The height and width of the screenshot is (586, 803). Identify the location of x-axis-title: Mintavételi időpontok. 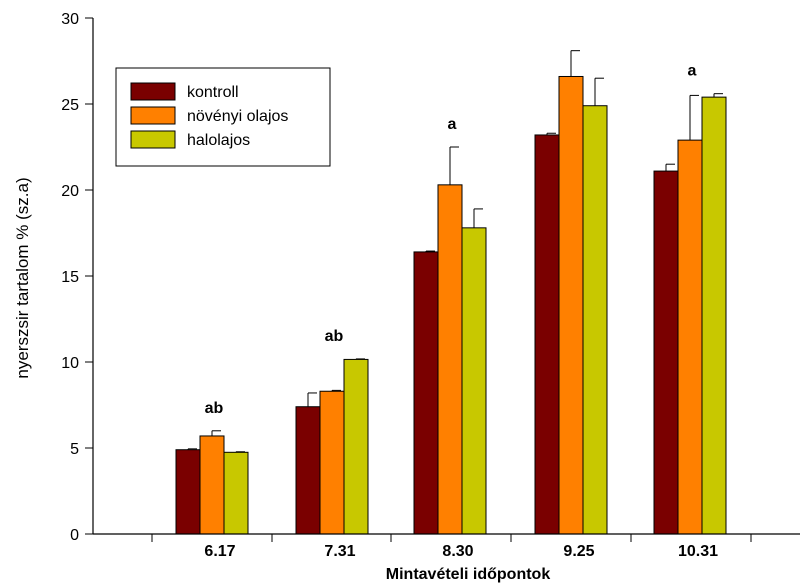
(468, 574).